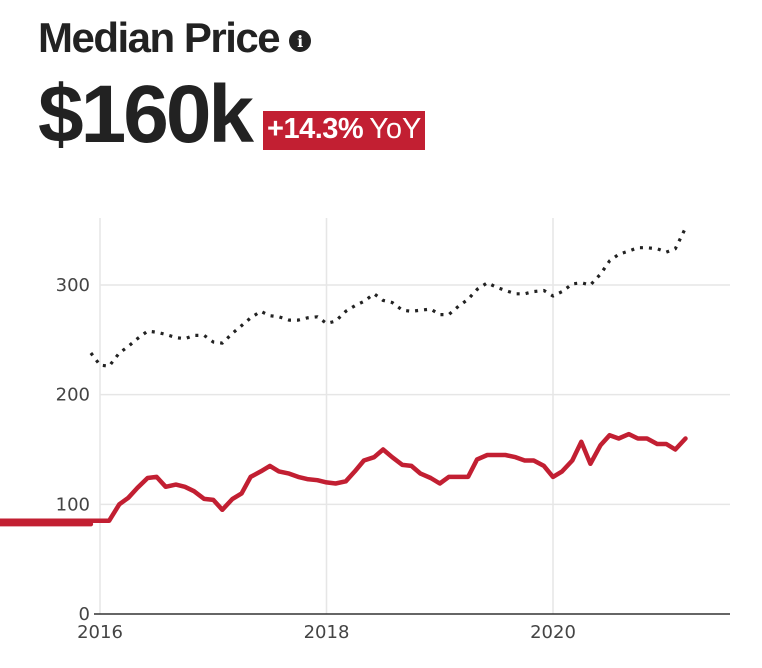 This screenshot has height=668, width=762. Describe the element at coordinates (553, 632) in the screenshot. I see `x-tick-label-2020: 2020` at that location.